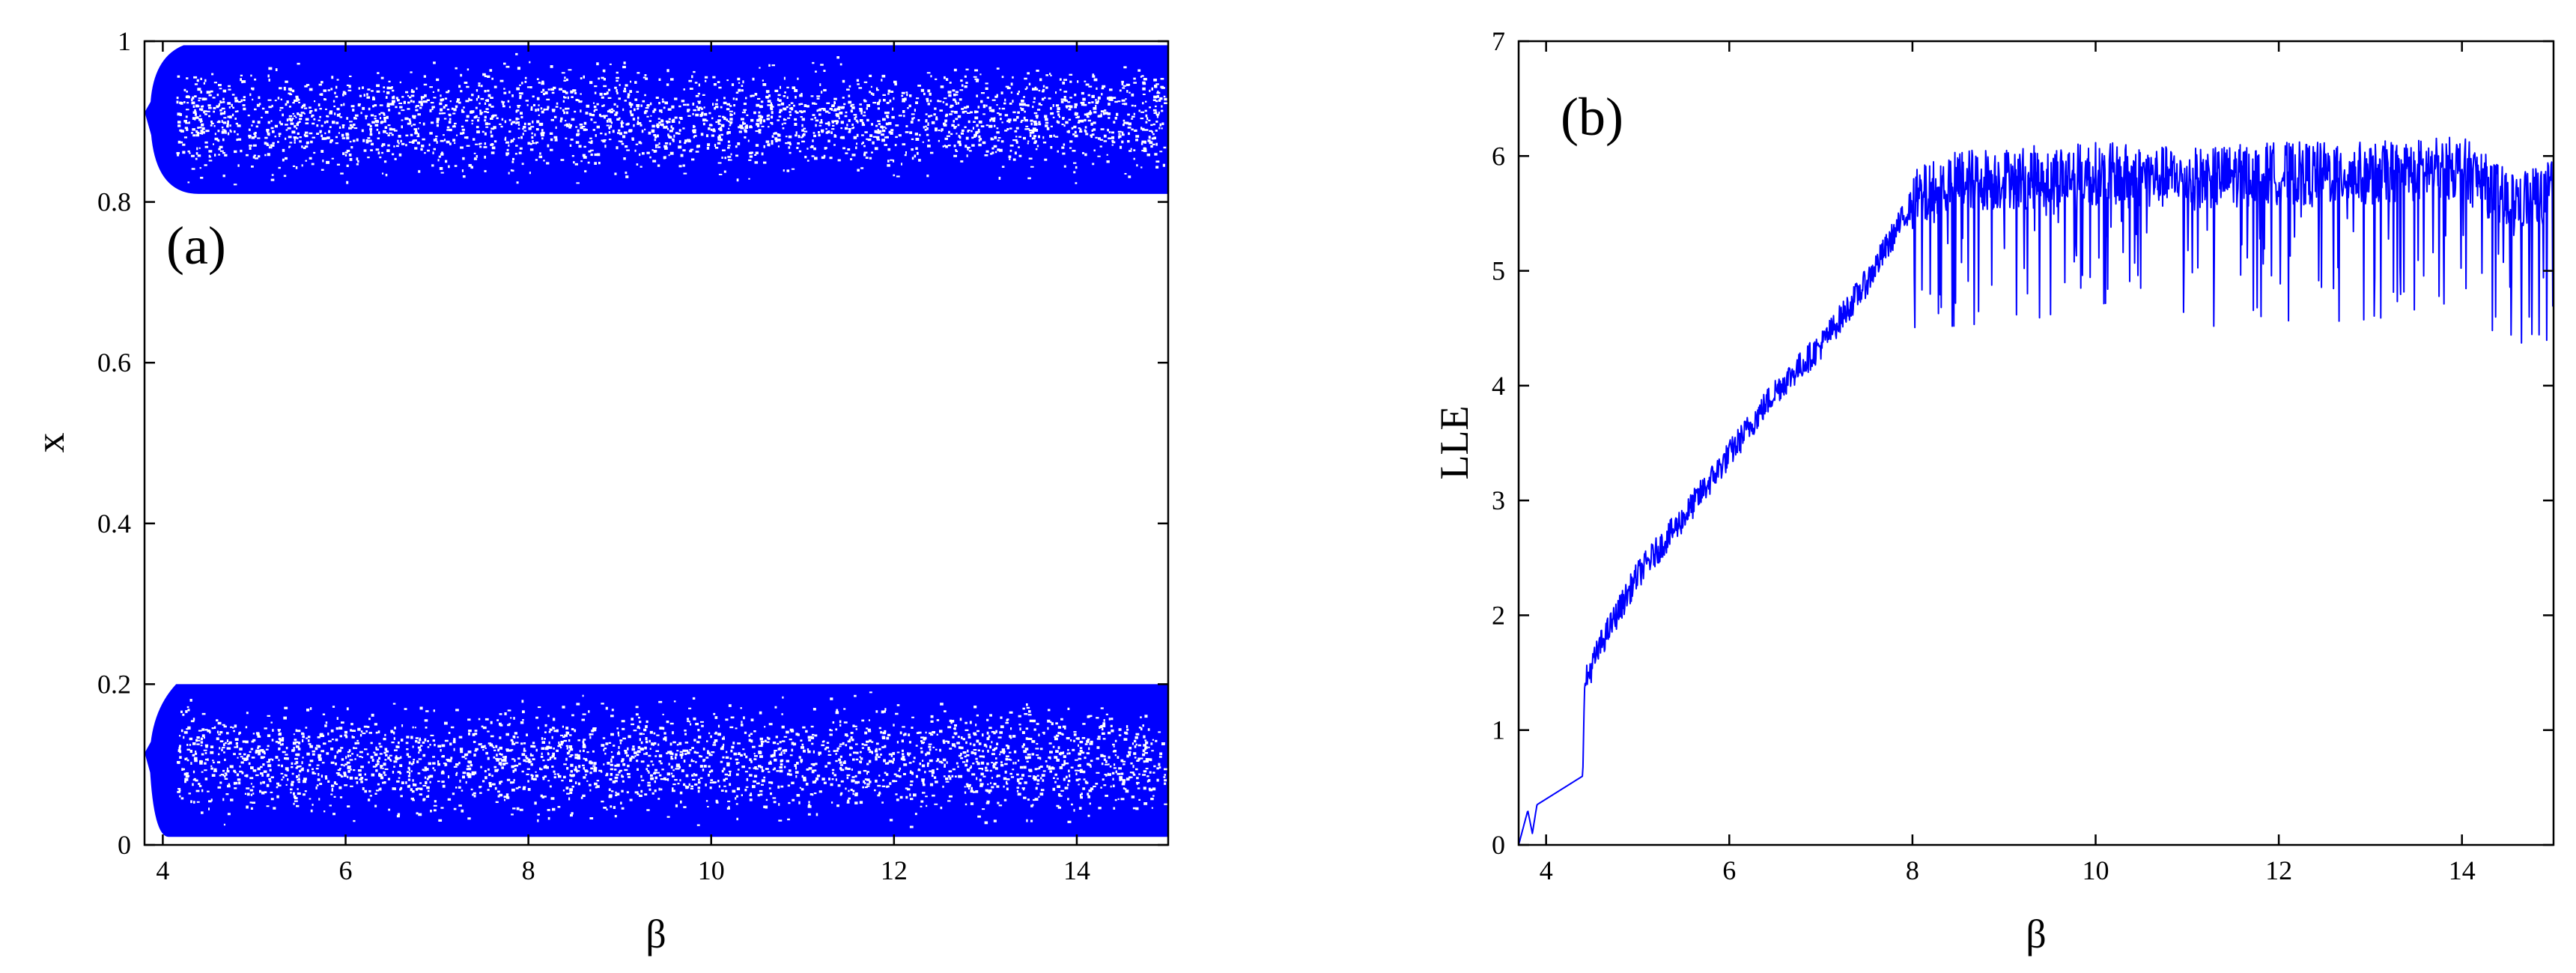 This screenshot has width=2576, height=973. I want to click on y-tick-label-a: 0.4, so click(114, 524).